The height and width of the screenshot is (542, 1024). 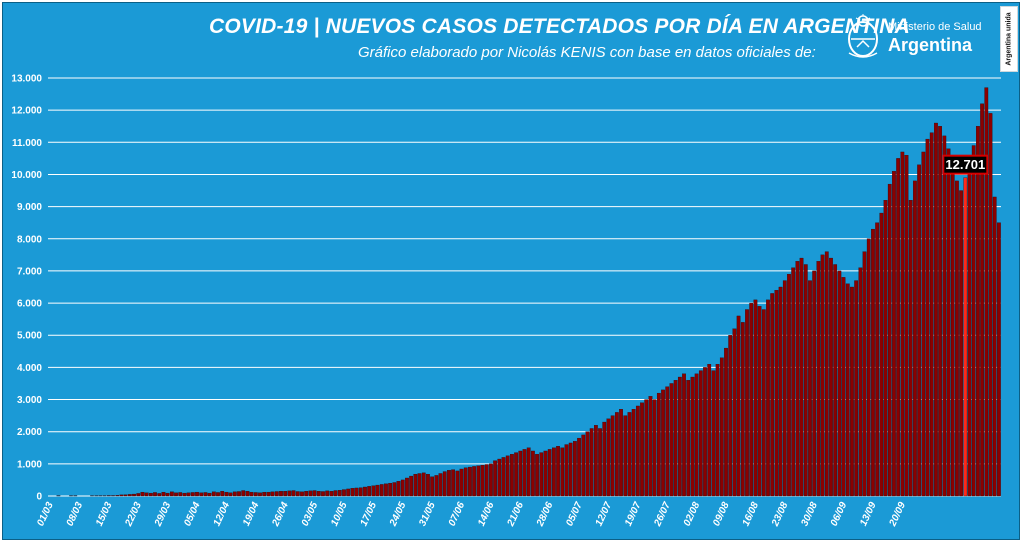 I want to click on x-tick-label: 12/07, so click(x=604, y=514).